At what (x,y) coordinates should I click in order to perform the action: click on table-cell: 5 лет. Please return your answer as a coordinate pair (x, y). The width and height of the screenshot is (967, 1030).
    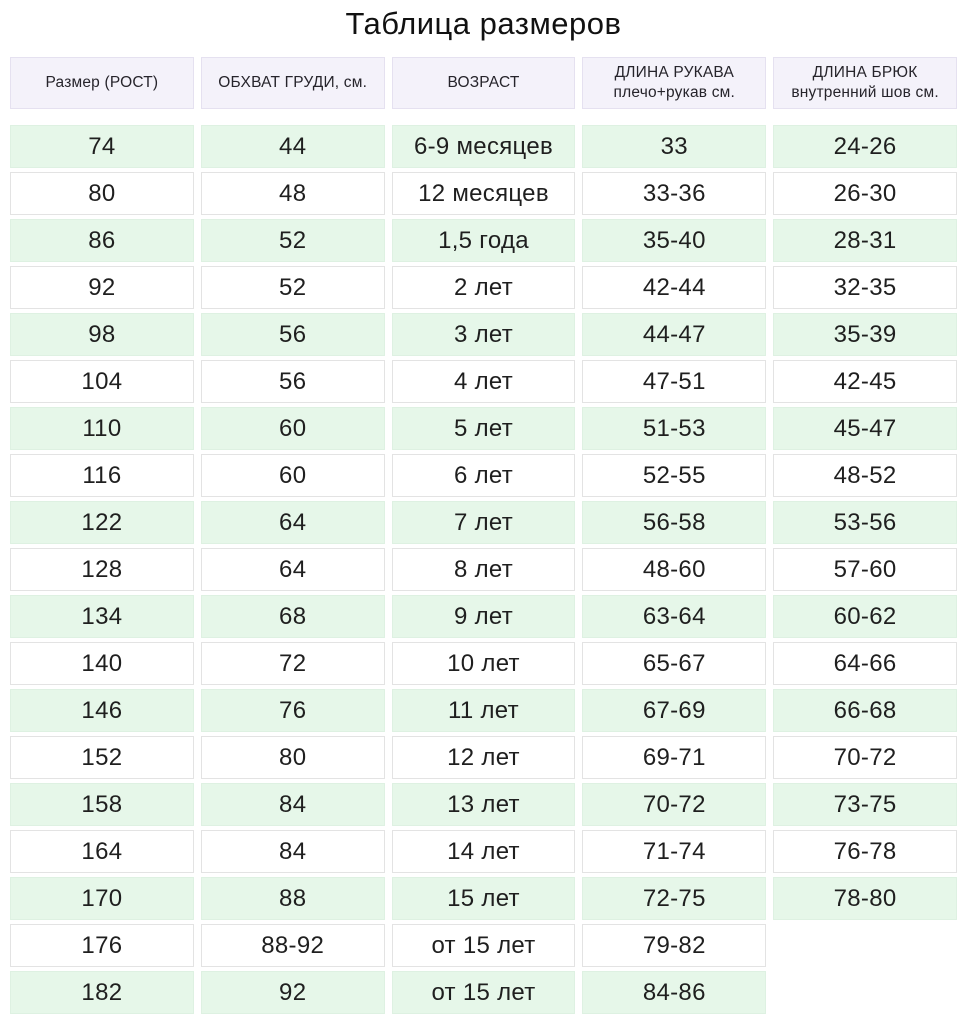
    Looking at the image, I should click on (483, 428).